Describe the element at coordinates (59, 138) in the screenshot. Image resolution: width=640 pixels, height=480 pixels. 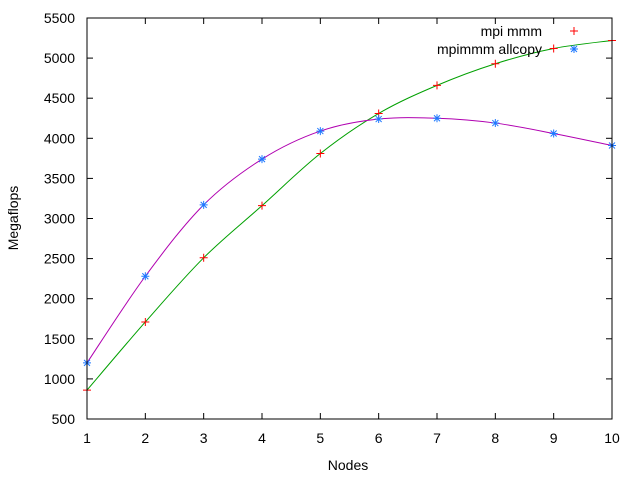
I see `y-tick-label: 4000` at that location.